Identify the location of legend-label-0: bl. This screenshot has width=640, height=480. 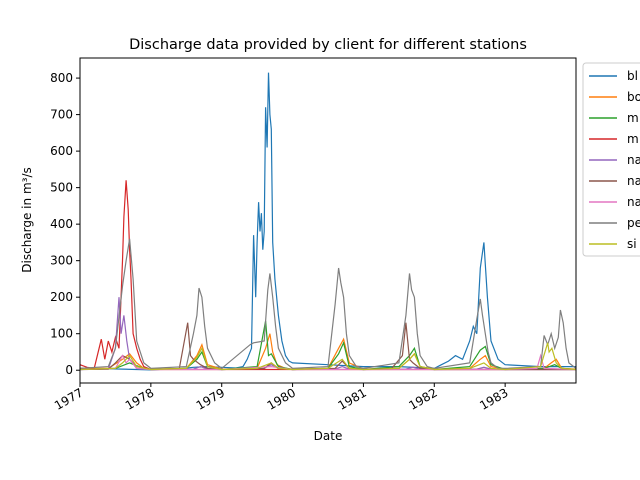
(632, 76).